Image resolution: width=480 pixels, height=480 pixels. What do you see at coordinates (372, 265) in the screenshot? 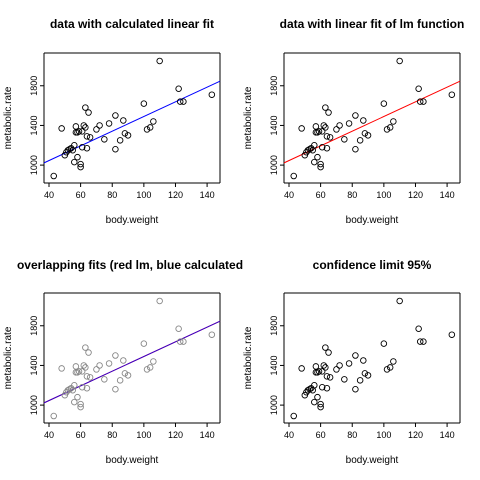
I see `panel-title: confidence limit 95%` at bounding box center [372, 265].